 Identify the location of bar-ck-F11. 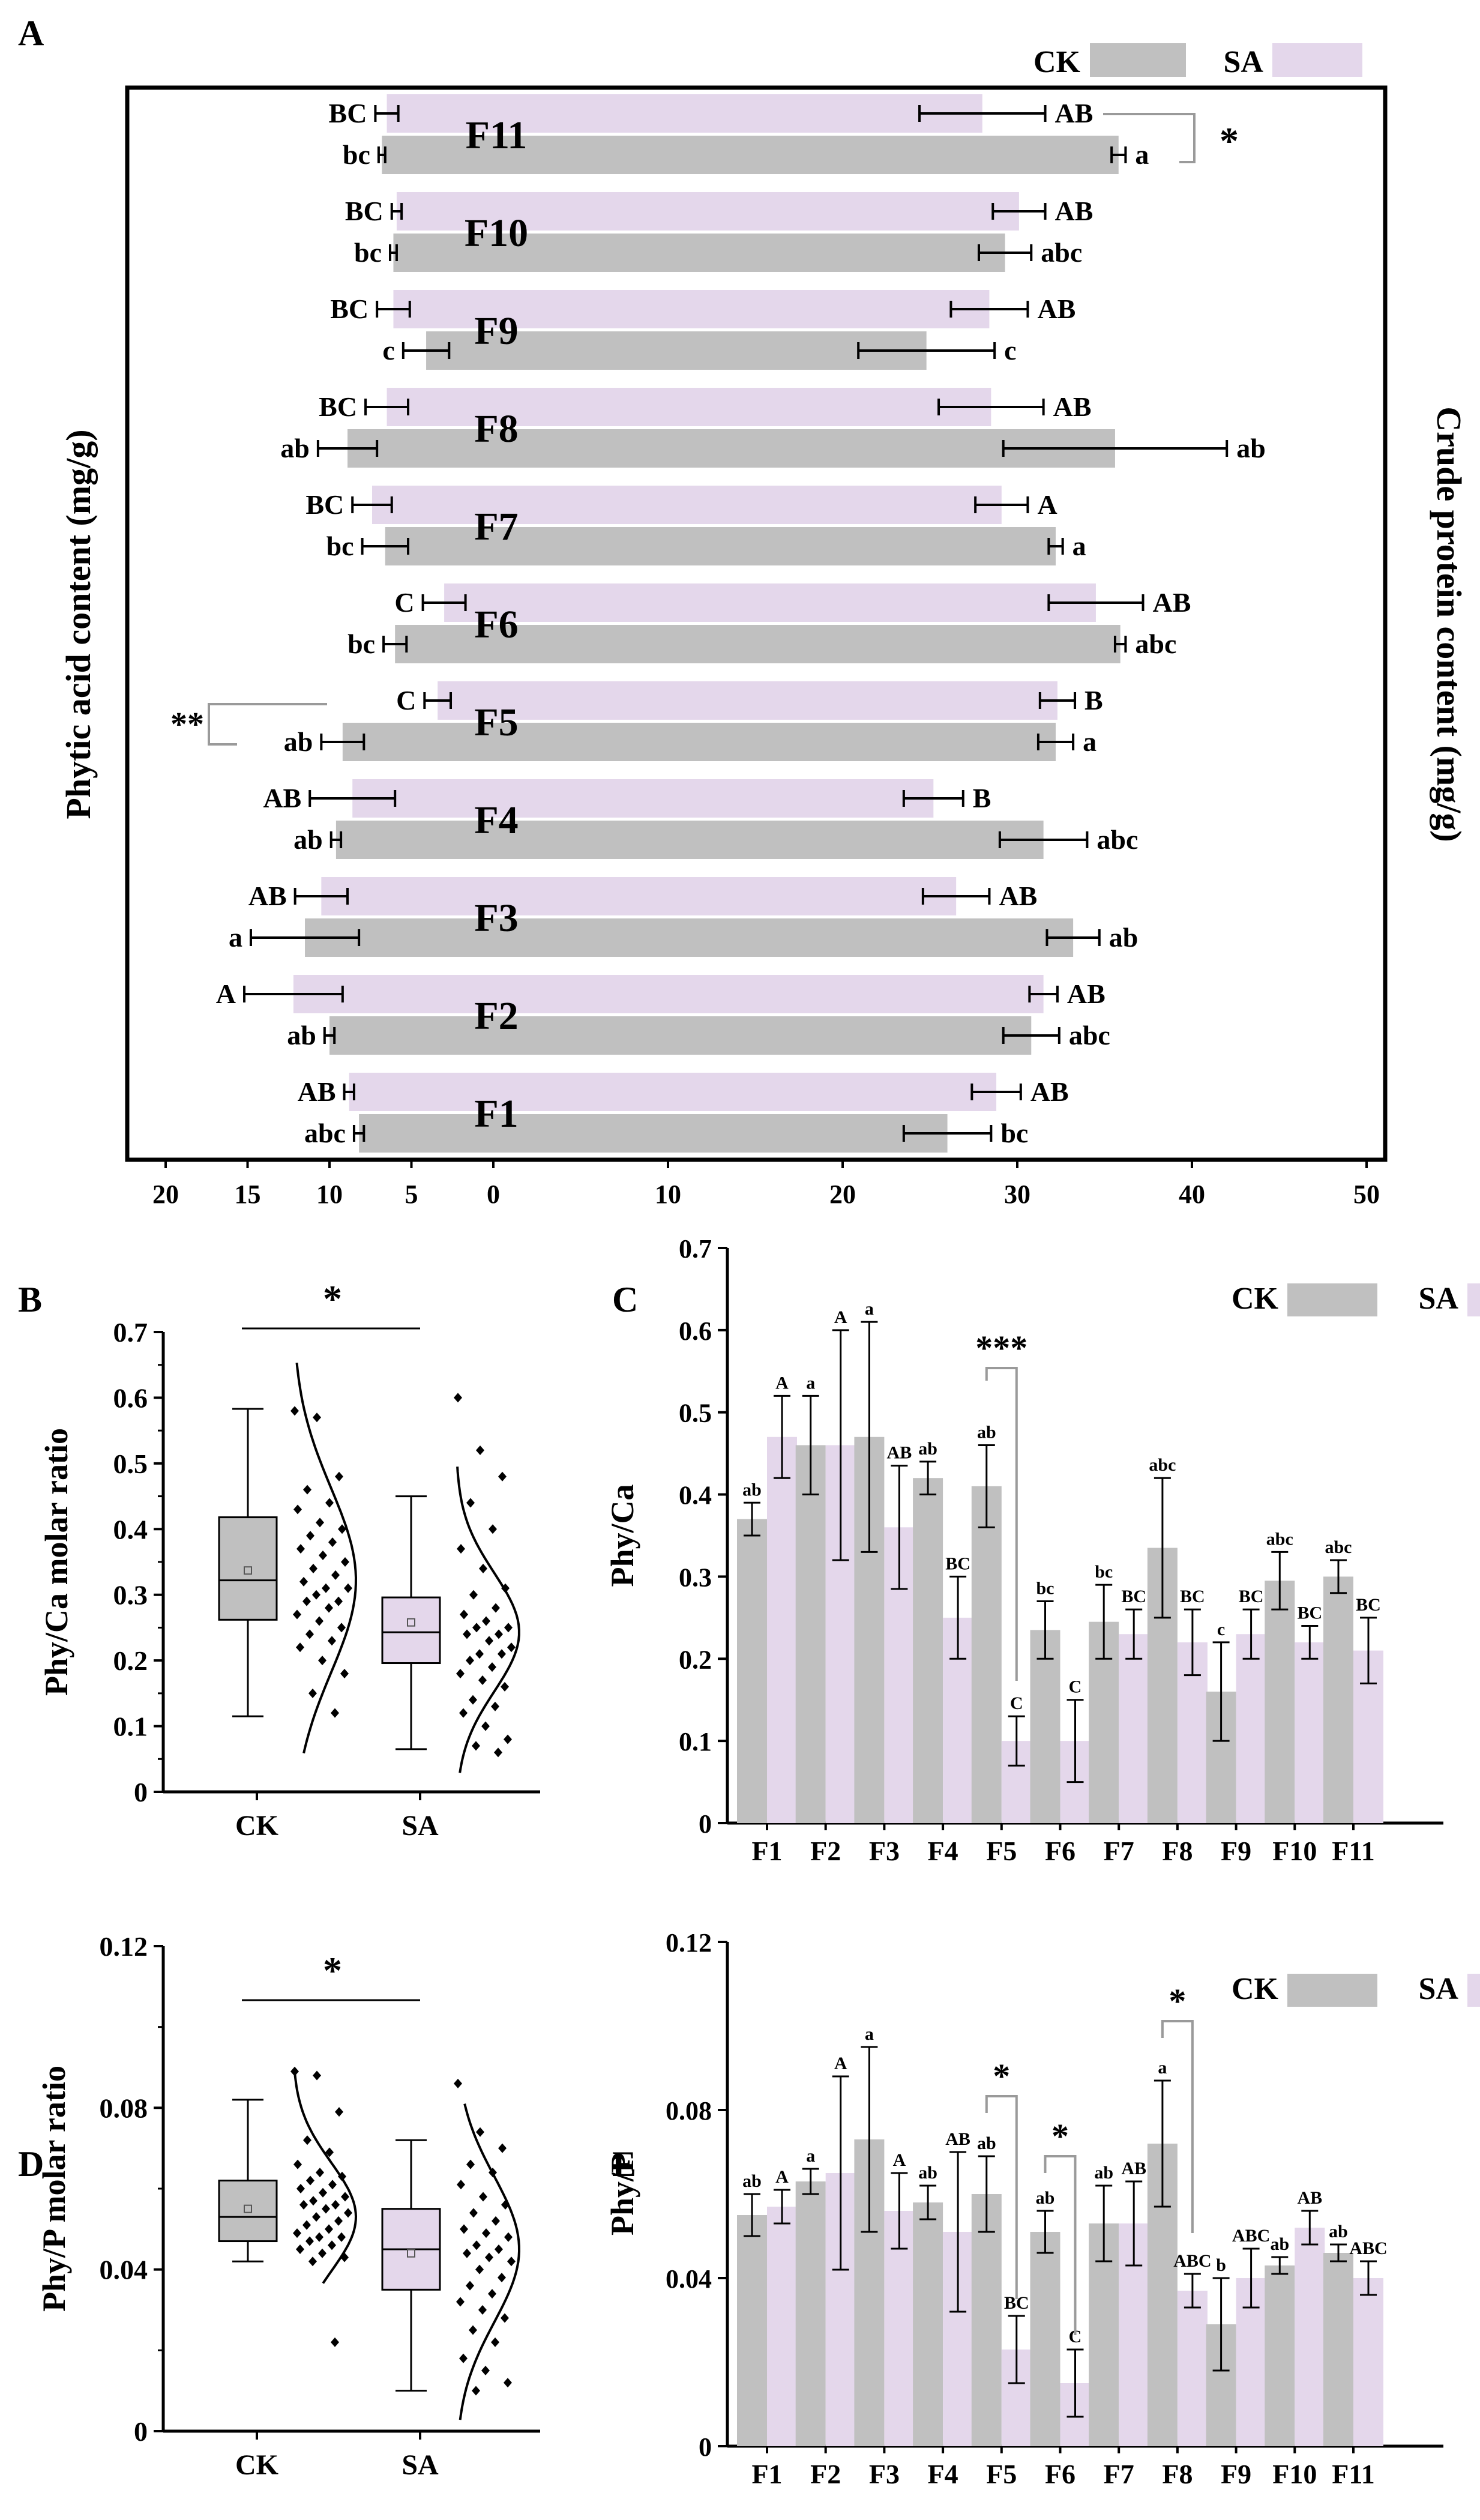
(1338, 2349).